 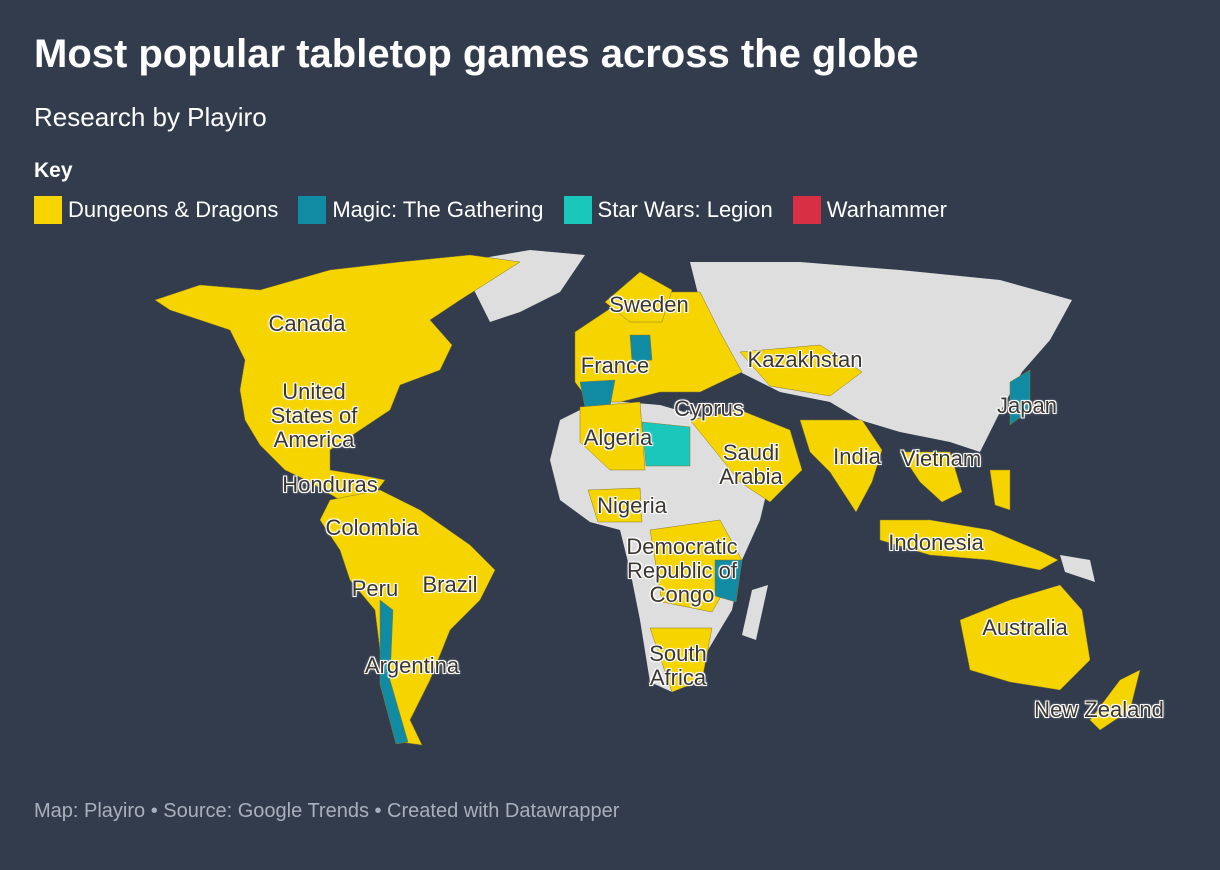 I want to click on country-label: Saudi Arabia, so click(x=751, y=464).